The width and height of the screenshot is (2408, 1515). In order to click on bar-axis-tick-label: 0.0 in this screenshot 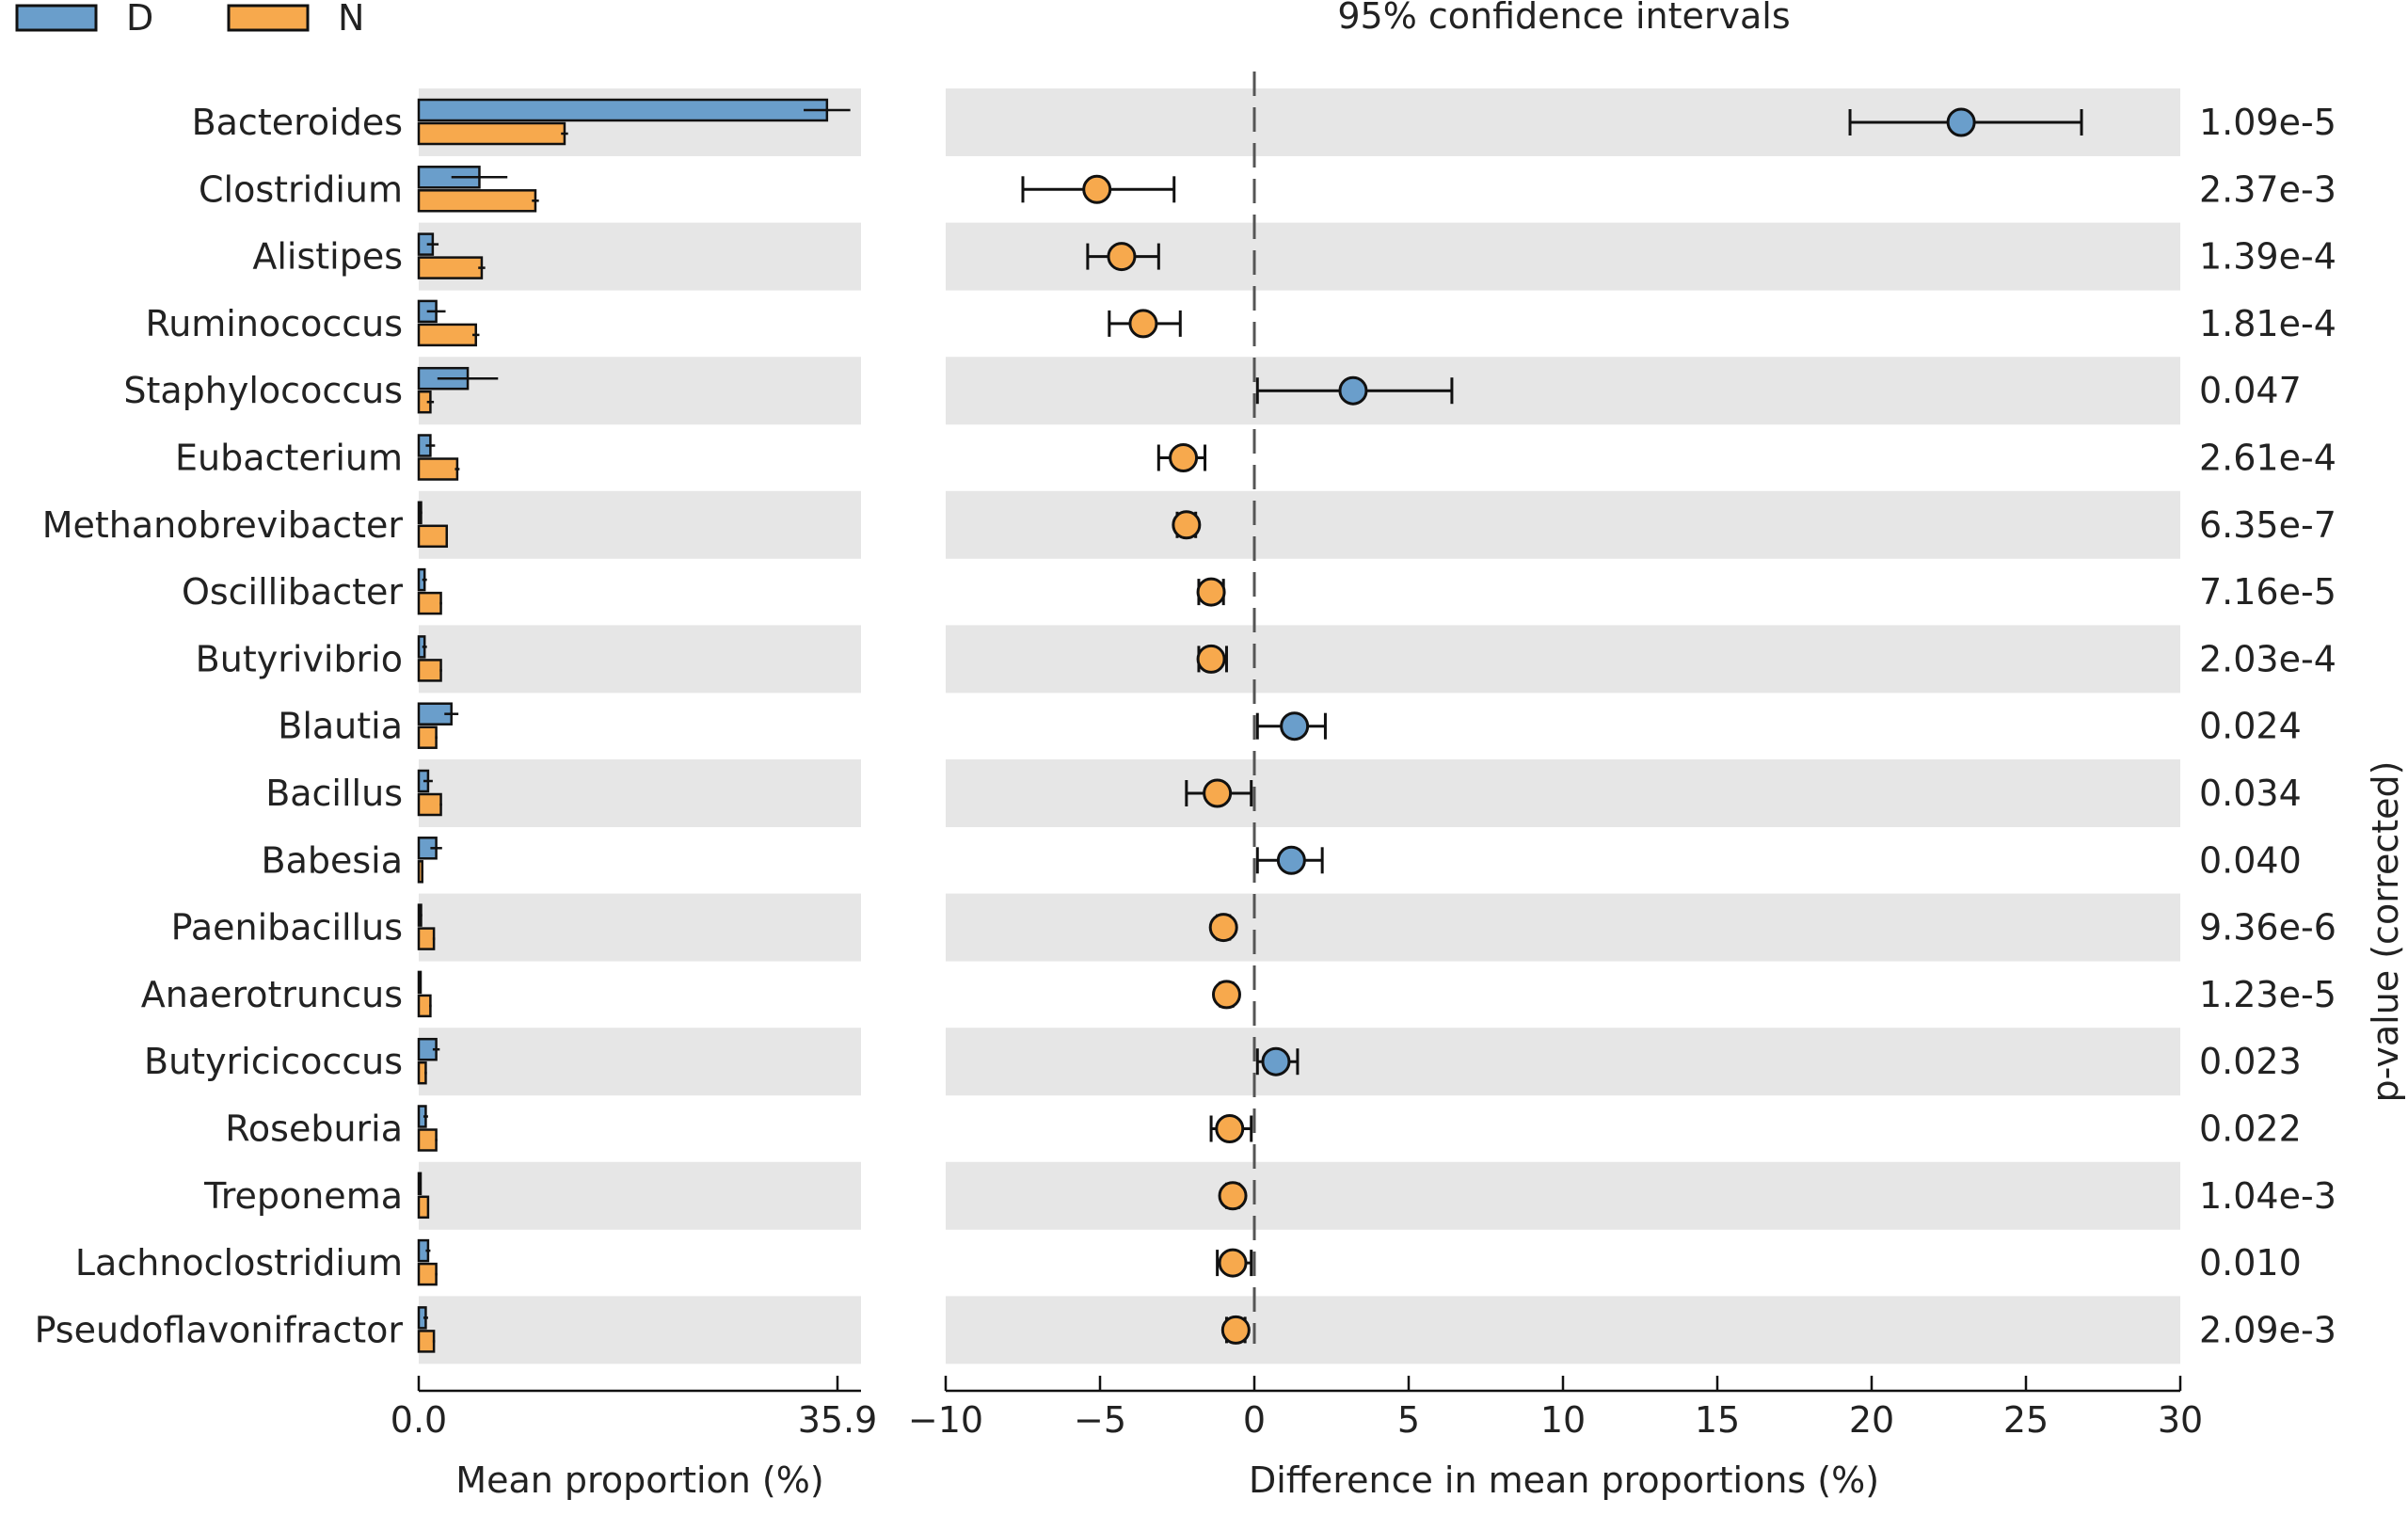, I will do `click(419, 1420)`.